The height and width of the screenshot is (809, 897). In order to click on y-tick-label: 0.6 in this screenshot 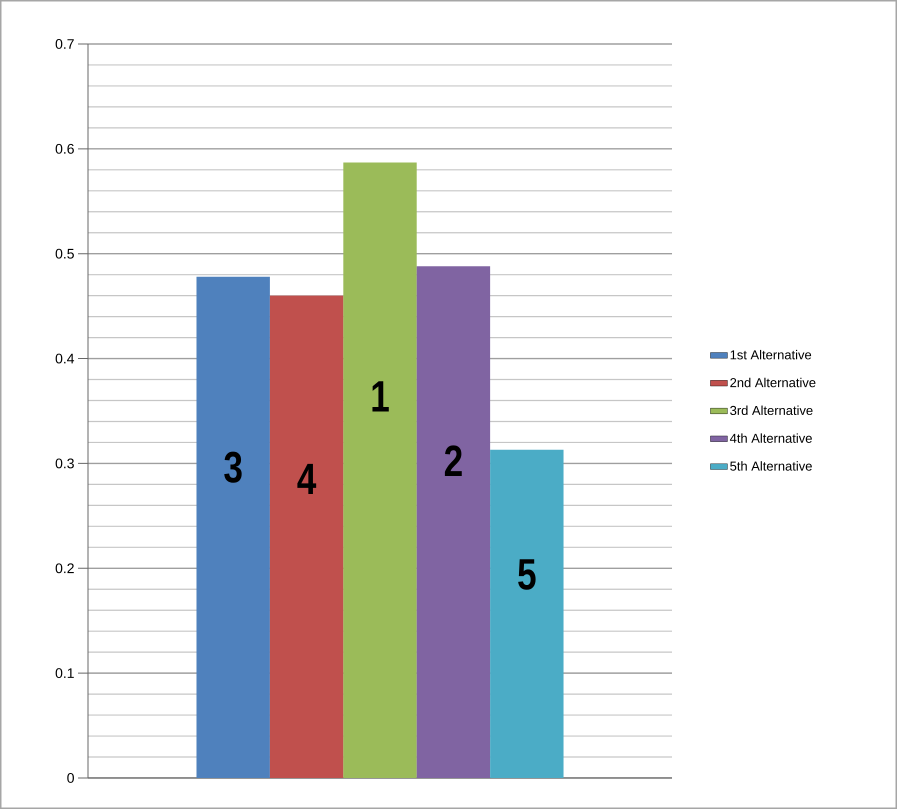, I will do `click(65, 149)`.